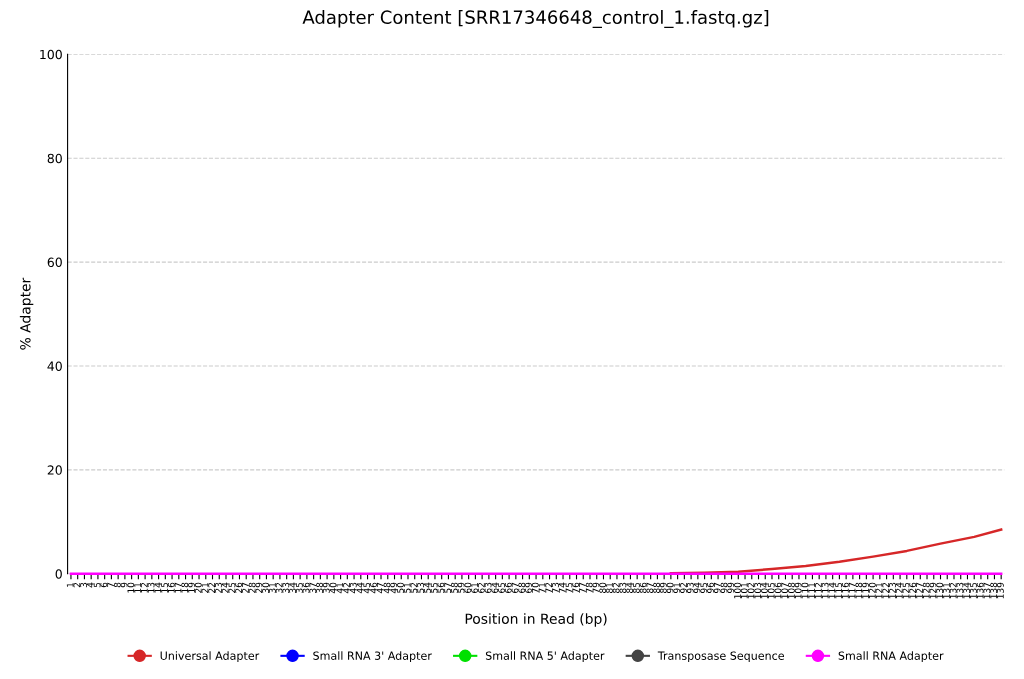  I want to click on x-tick-label: 66, so click(508, 587).